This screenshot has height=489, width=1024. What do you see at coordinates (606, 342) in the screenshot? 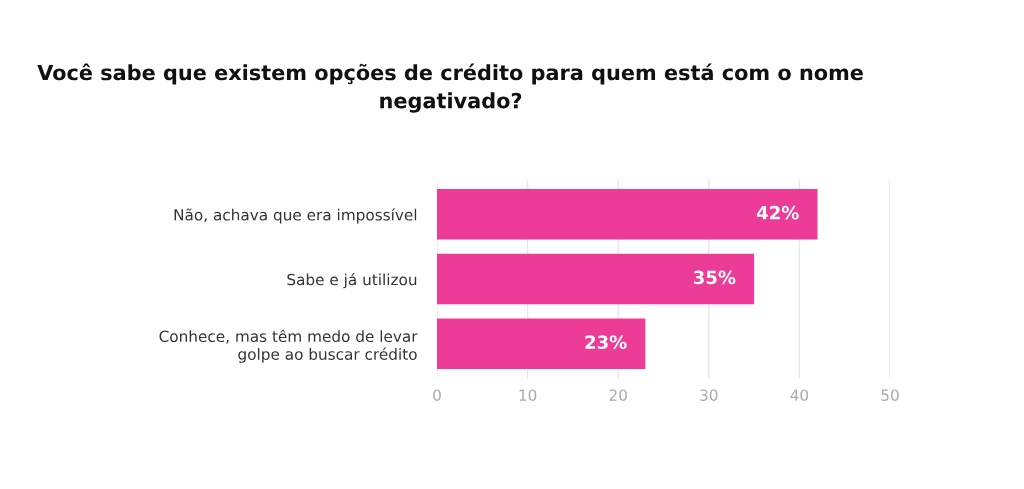
I see `data-label: 23%` at bounding box center [606, 342].